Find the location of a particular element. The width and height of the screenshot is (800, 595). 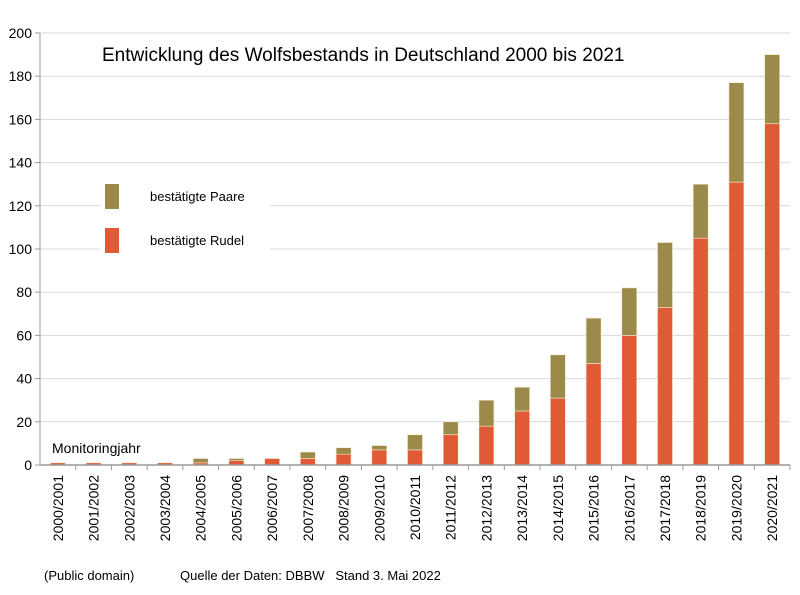

x-tick-label: 2000/2001 is located at coordinates (58, 508).